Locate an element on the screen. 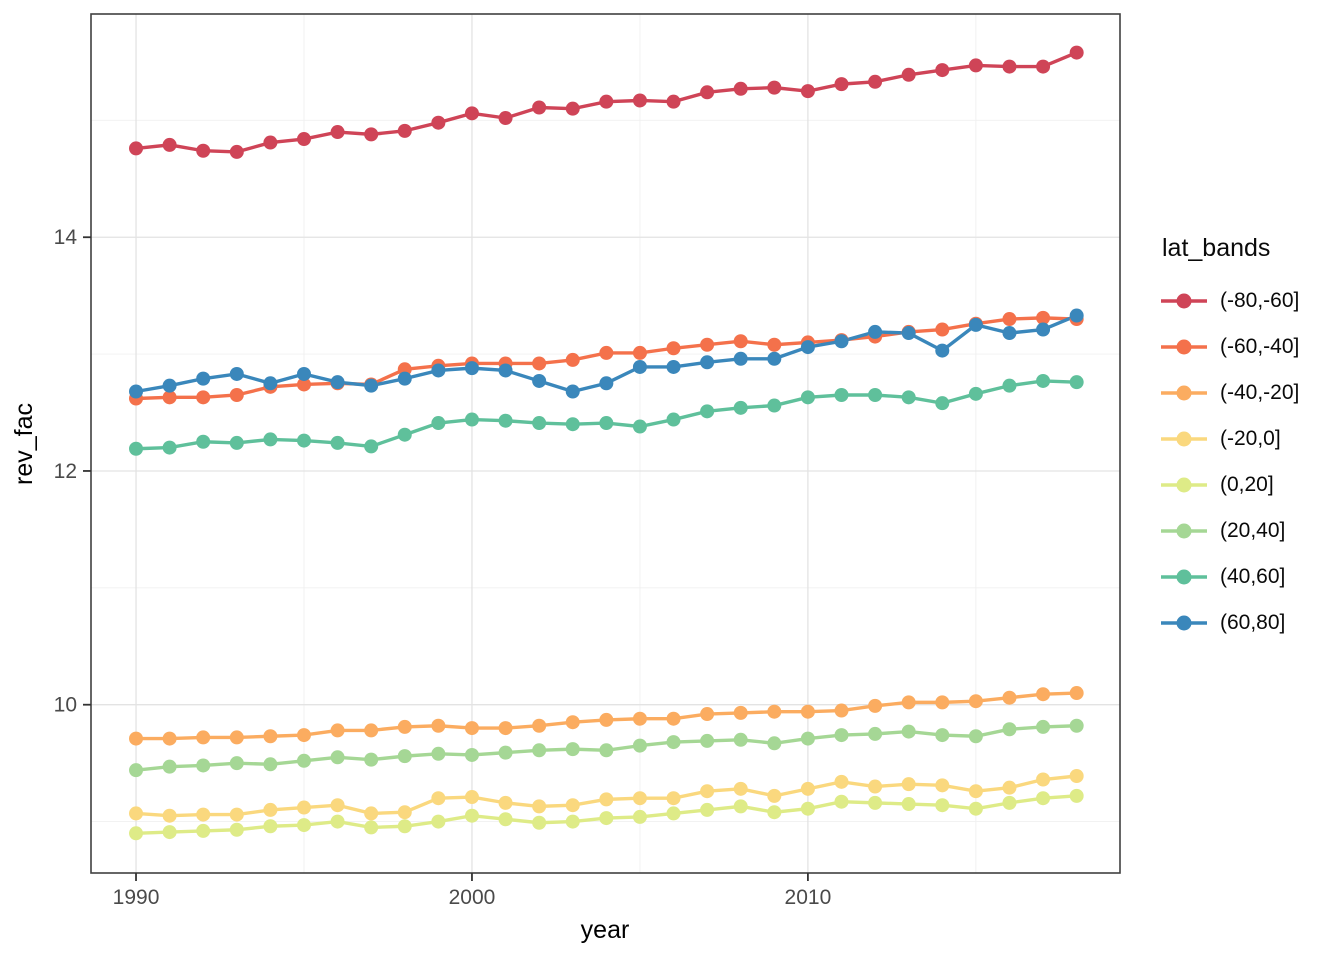 The width and height of the screenshot is (1344, 960). x-tick-label: 2000 is located at coordinates (472, 897).